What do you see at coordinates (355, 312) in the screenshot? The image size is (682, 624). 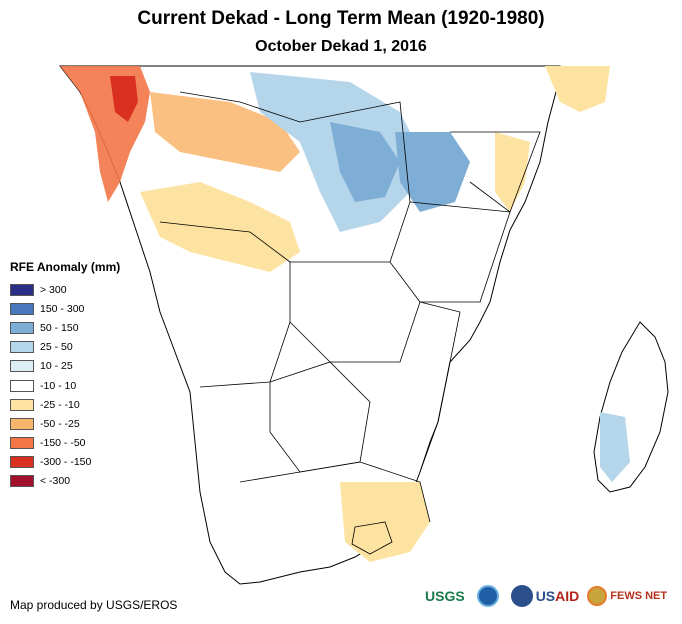 I see `border-zambia` at bounding box center [355, 312].